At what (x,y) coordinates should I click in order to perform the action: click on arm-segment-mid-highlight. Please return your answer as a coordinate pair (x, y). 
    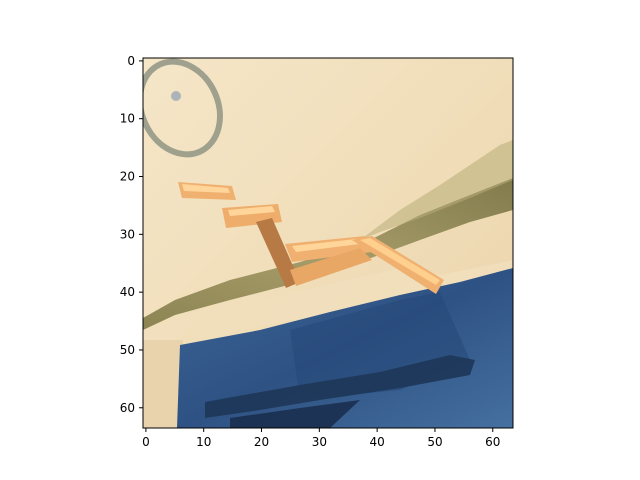
    Looking at the image, I should click on (251, 211).